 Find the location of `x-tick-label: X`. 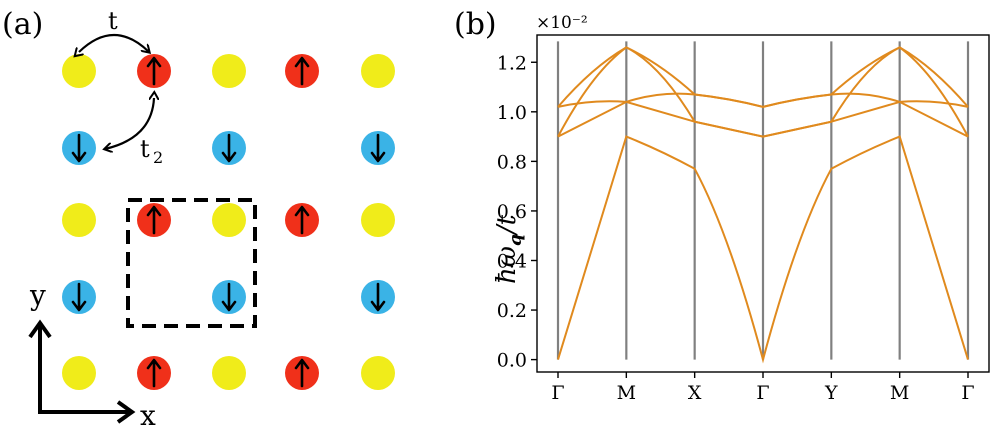

x-tick-label: X is located at coordinates (695, 393).